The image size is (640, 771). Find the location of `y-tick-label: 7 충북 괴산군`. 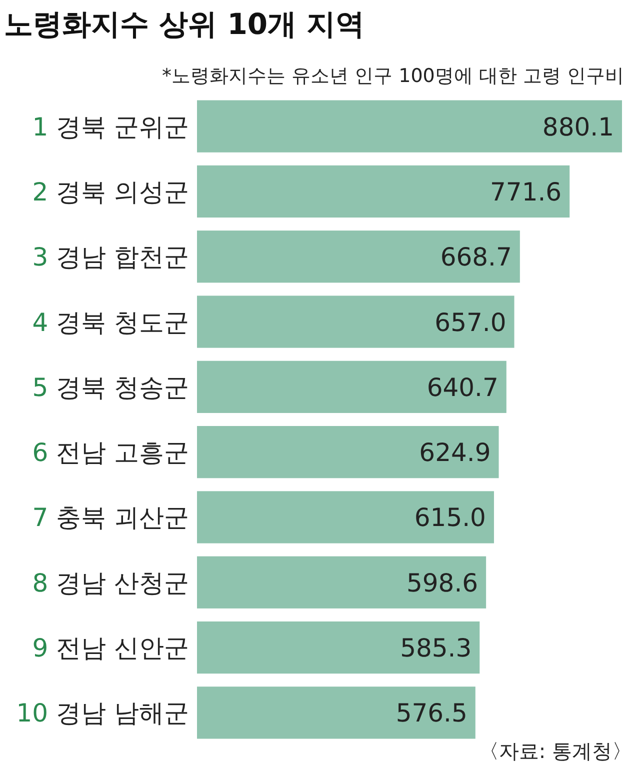

y-tick-label: 7 충북 괴산군 is located at coordinates (110, 517).